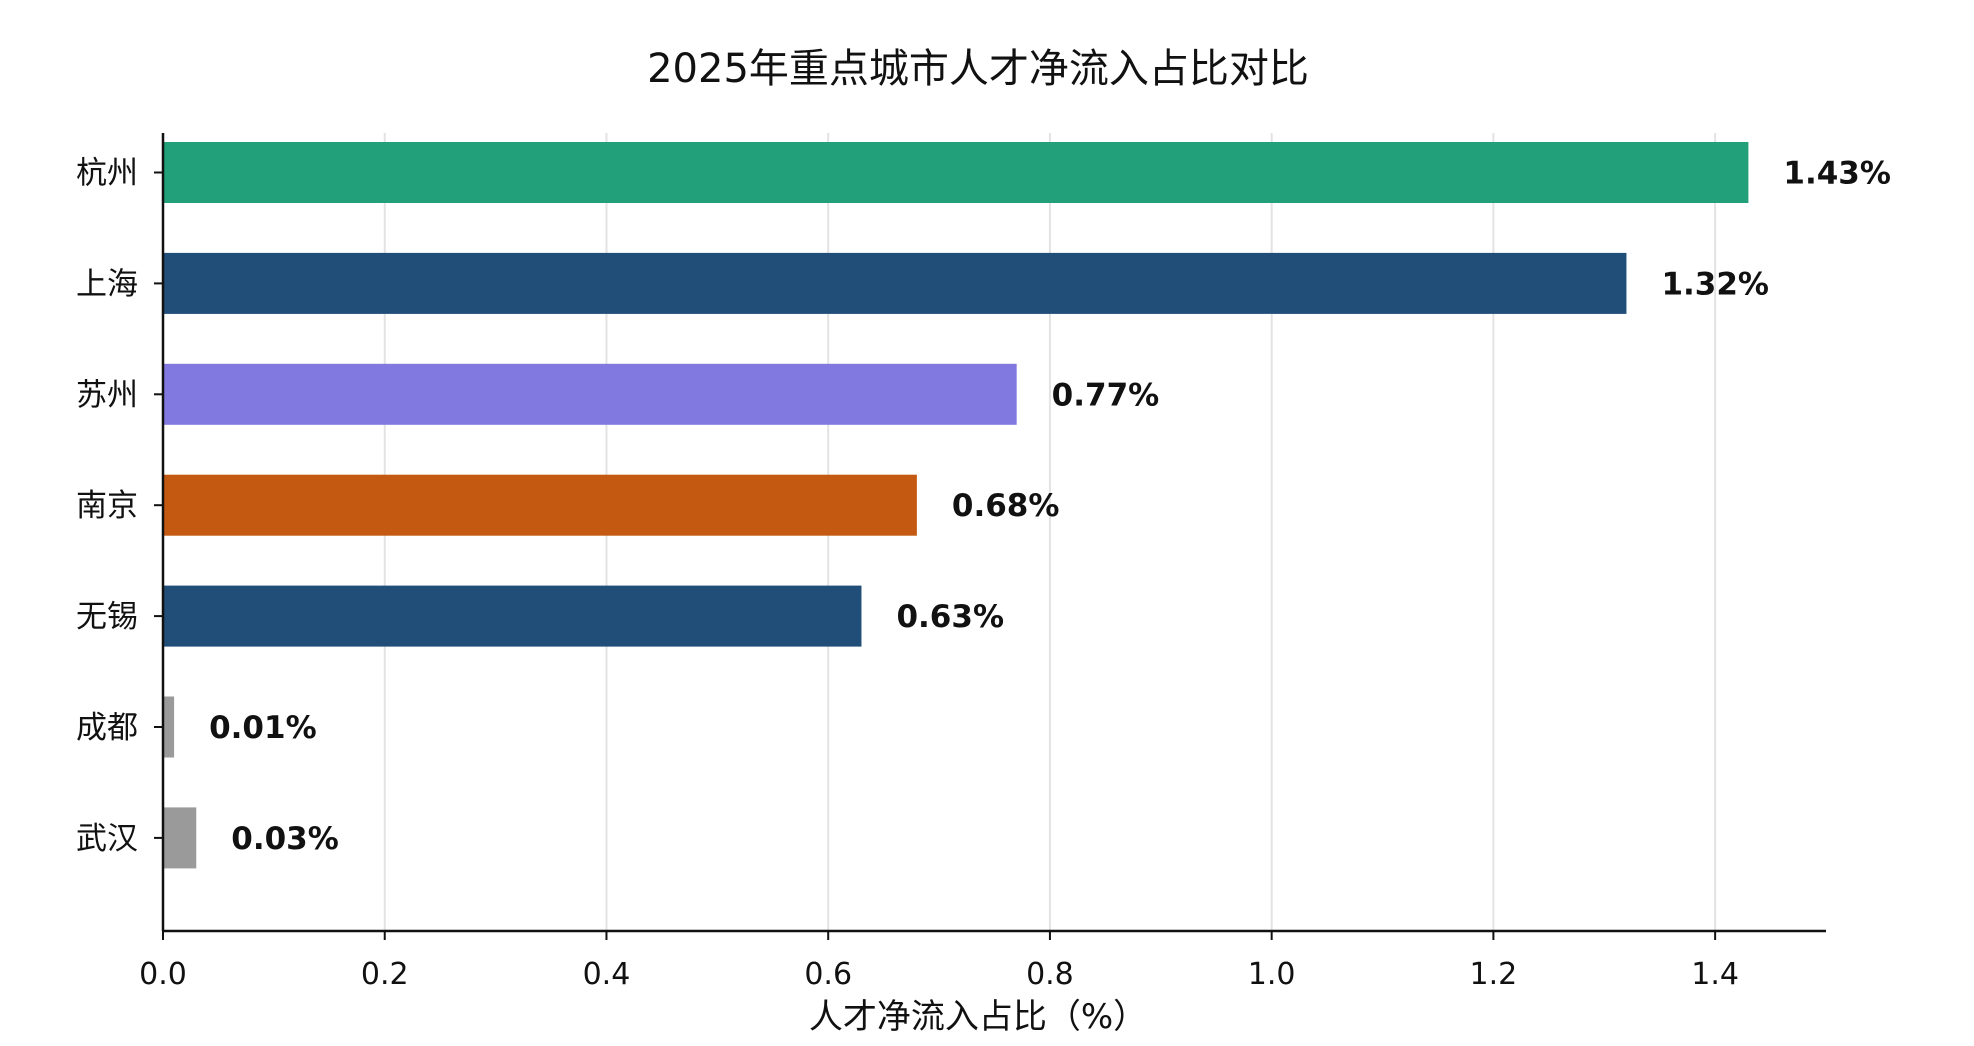 The image size is (1974, 1046). I want to click on chart-title: 2025年重点城市人才净流入占比对比, so click(978, 69).